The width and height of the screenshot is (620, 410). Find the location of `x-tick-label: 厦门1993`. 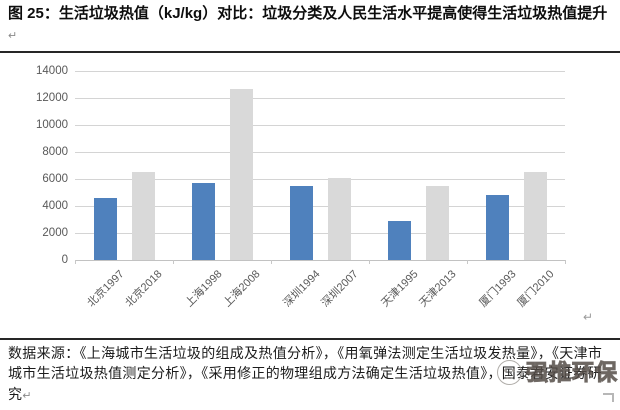

x-tick-label: 厦门1993 is located at coordinates (498, 289).